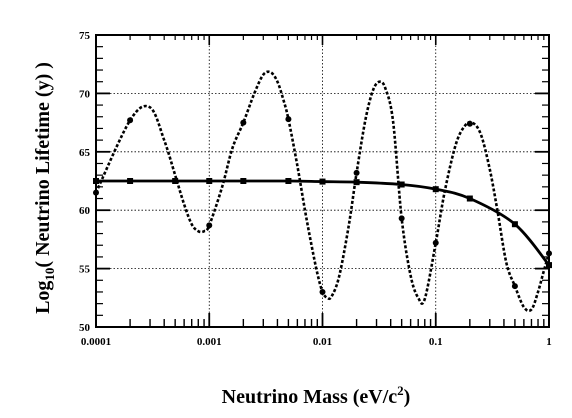 The height and width of the screenshot is (418, 572). Describe the element at coordinates (85, 36) in the screenshot. I see `y-tick-label: 75` at that location.